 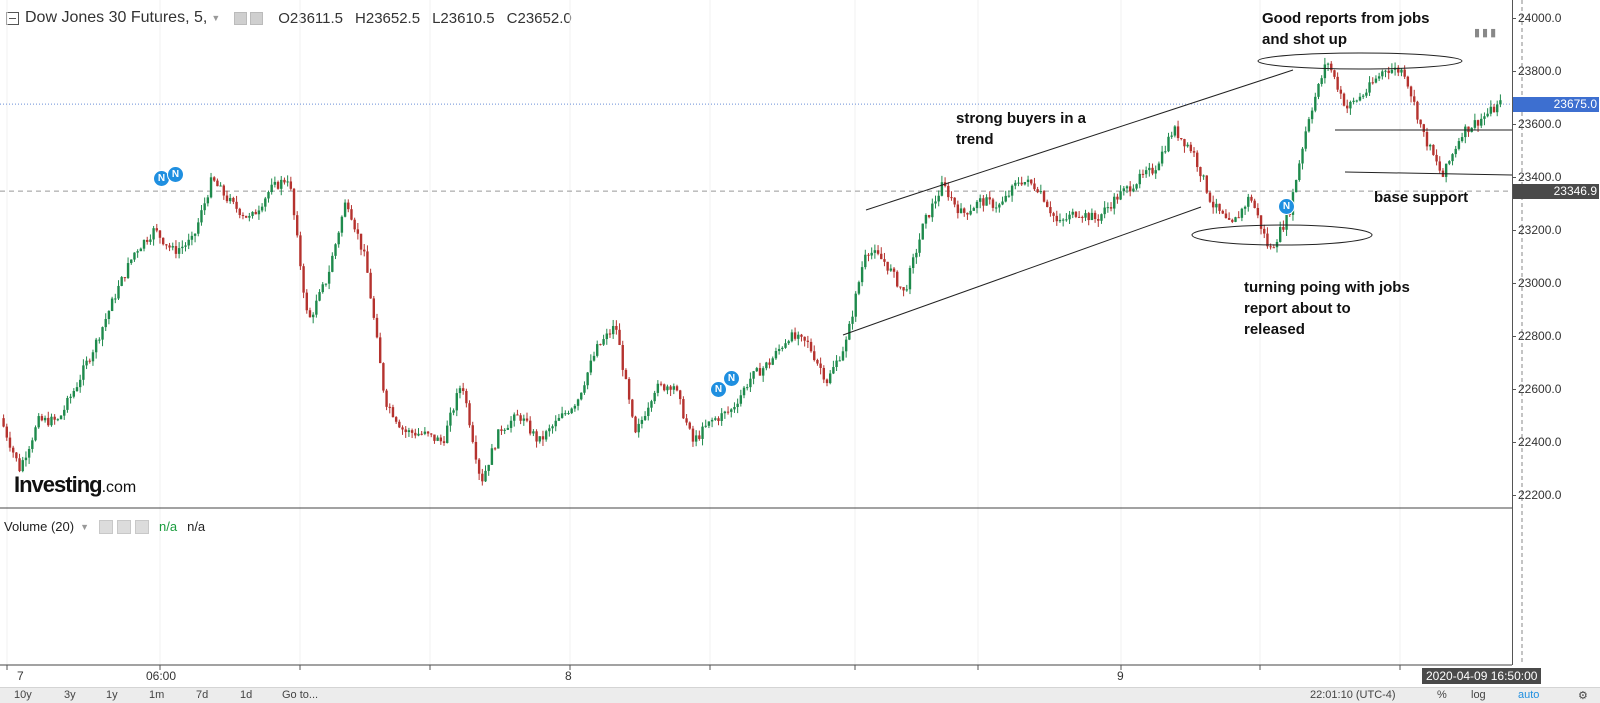 I want to click on volume-title: Volume (20), so click(x=39, y=526).